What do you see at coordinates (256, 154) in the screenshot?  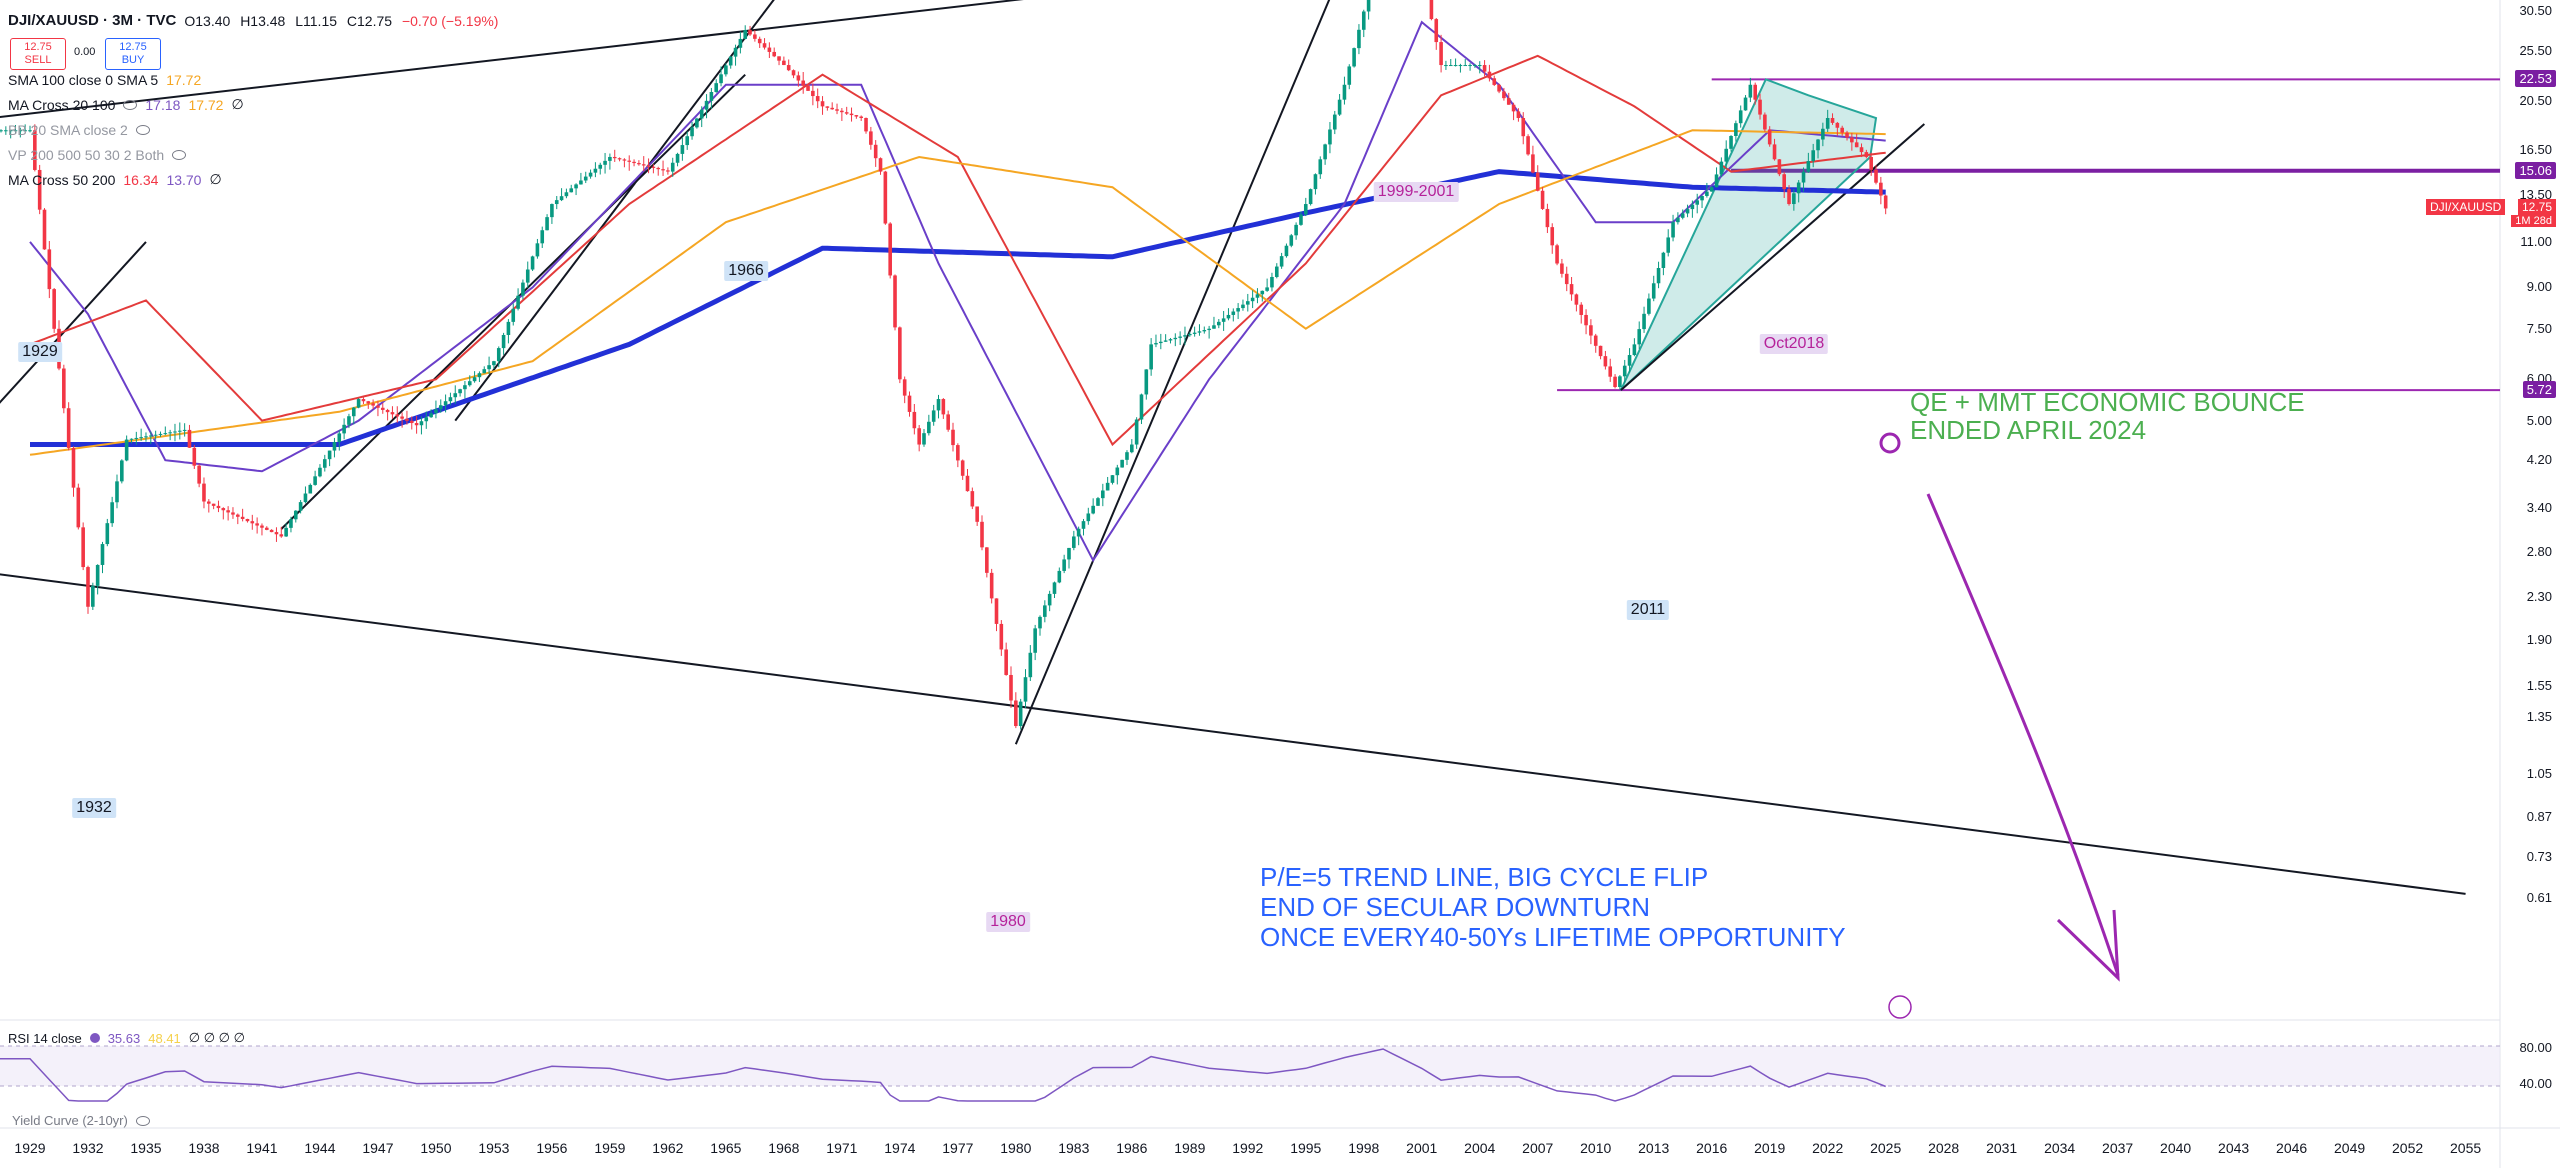 I see `indicator-row: VP 200 500 50 30 2 Both` at bounding box center [256, 154].